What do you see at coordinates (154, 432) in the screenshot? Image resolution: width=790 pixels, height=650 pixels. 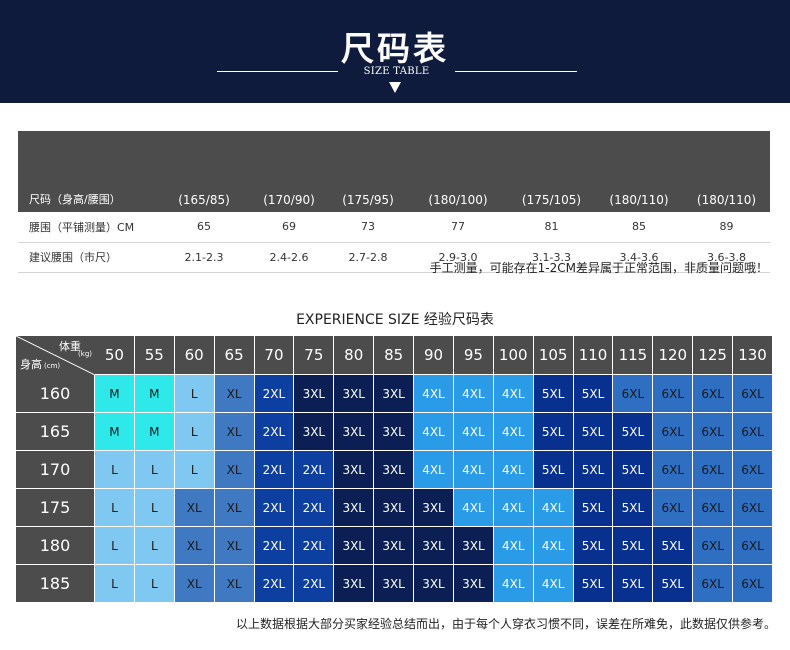 I see `size-cell: M` at bounding box center [154, 432].